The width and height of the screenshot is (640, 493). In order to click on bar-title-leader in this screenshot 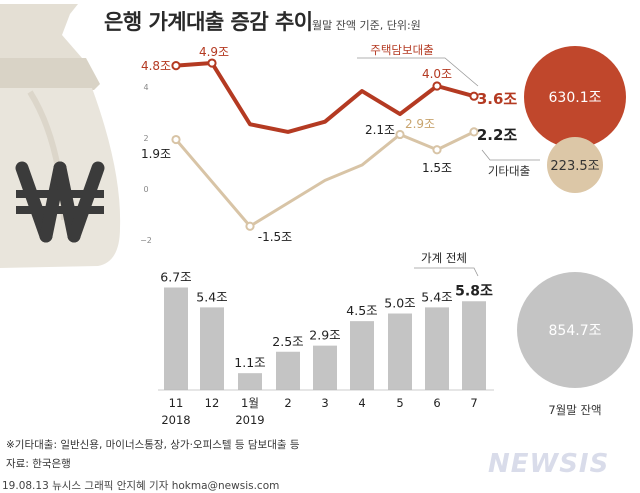, I will do `click(446, 272)`.